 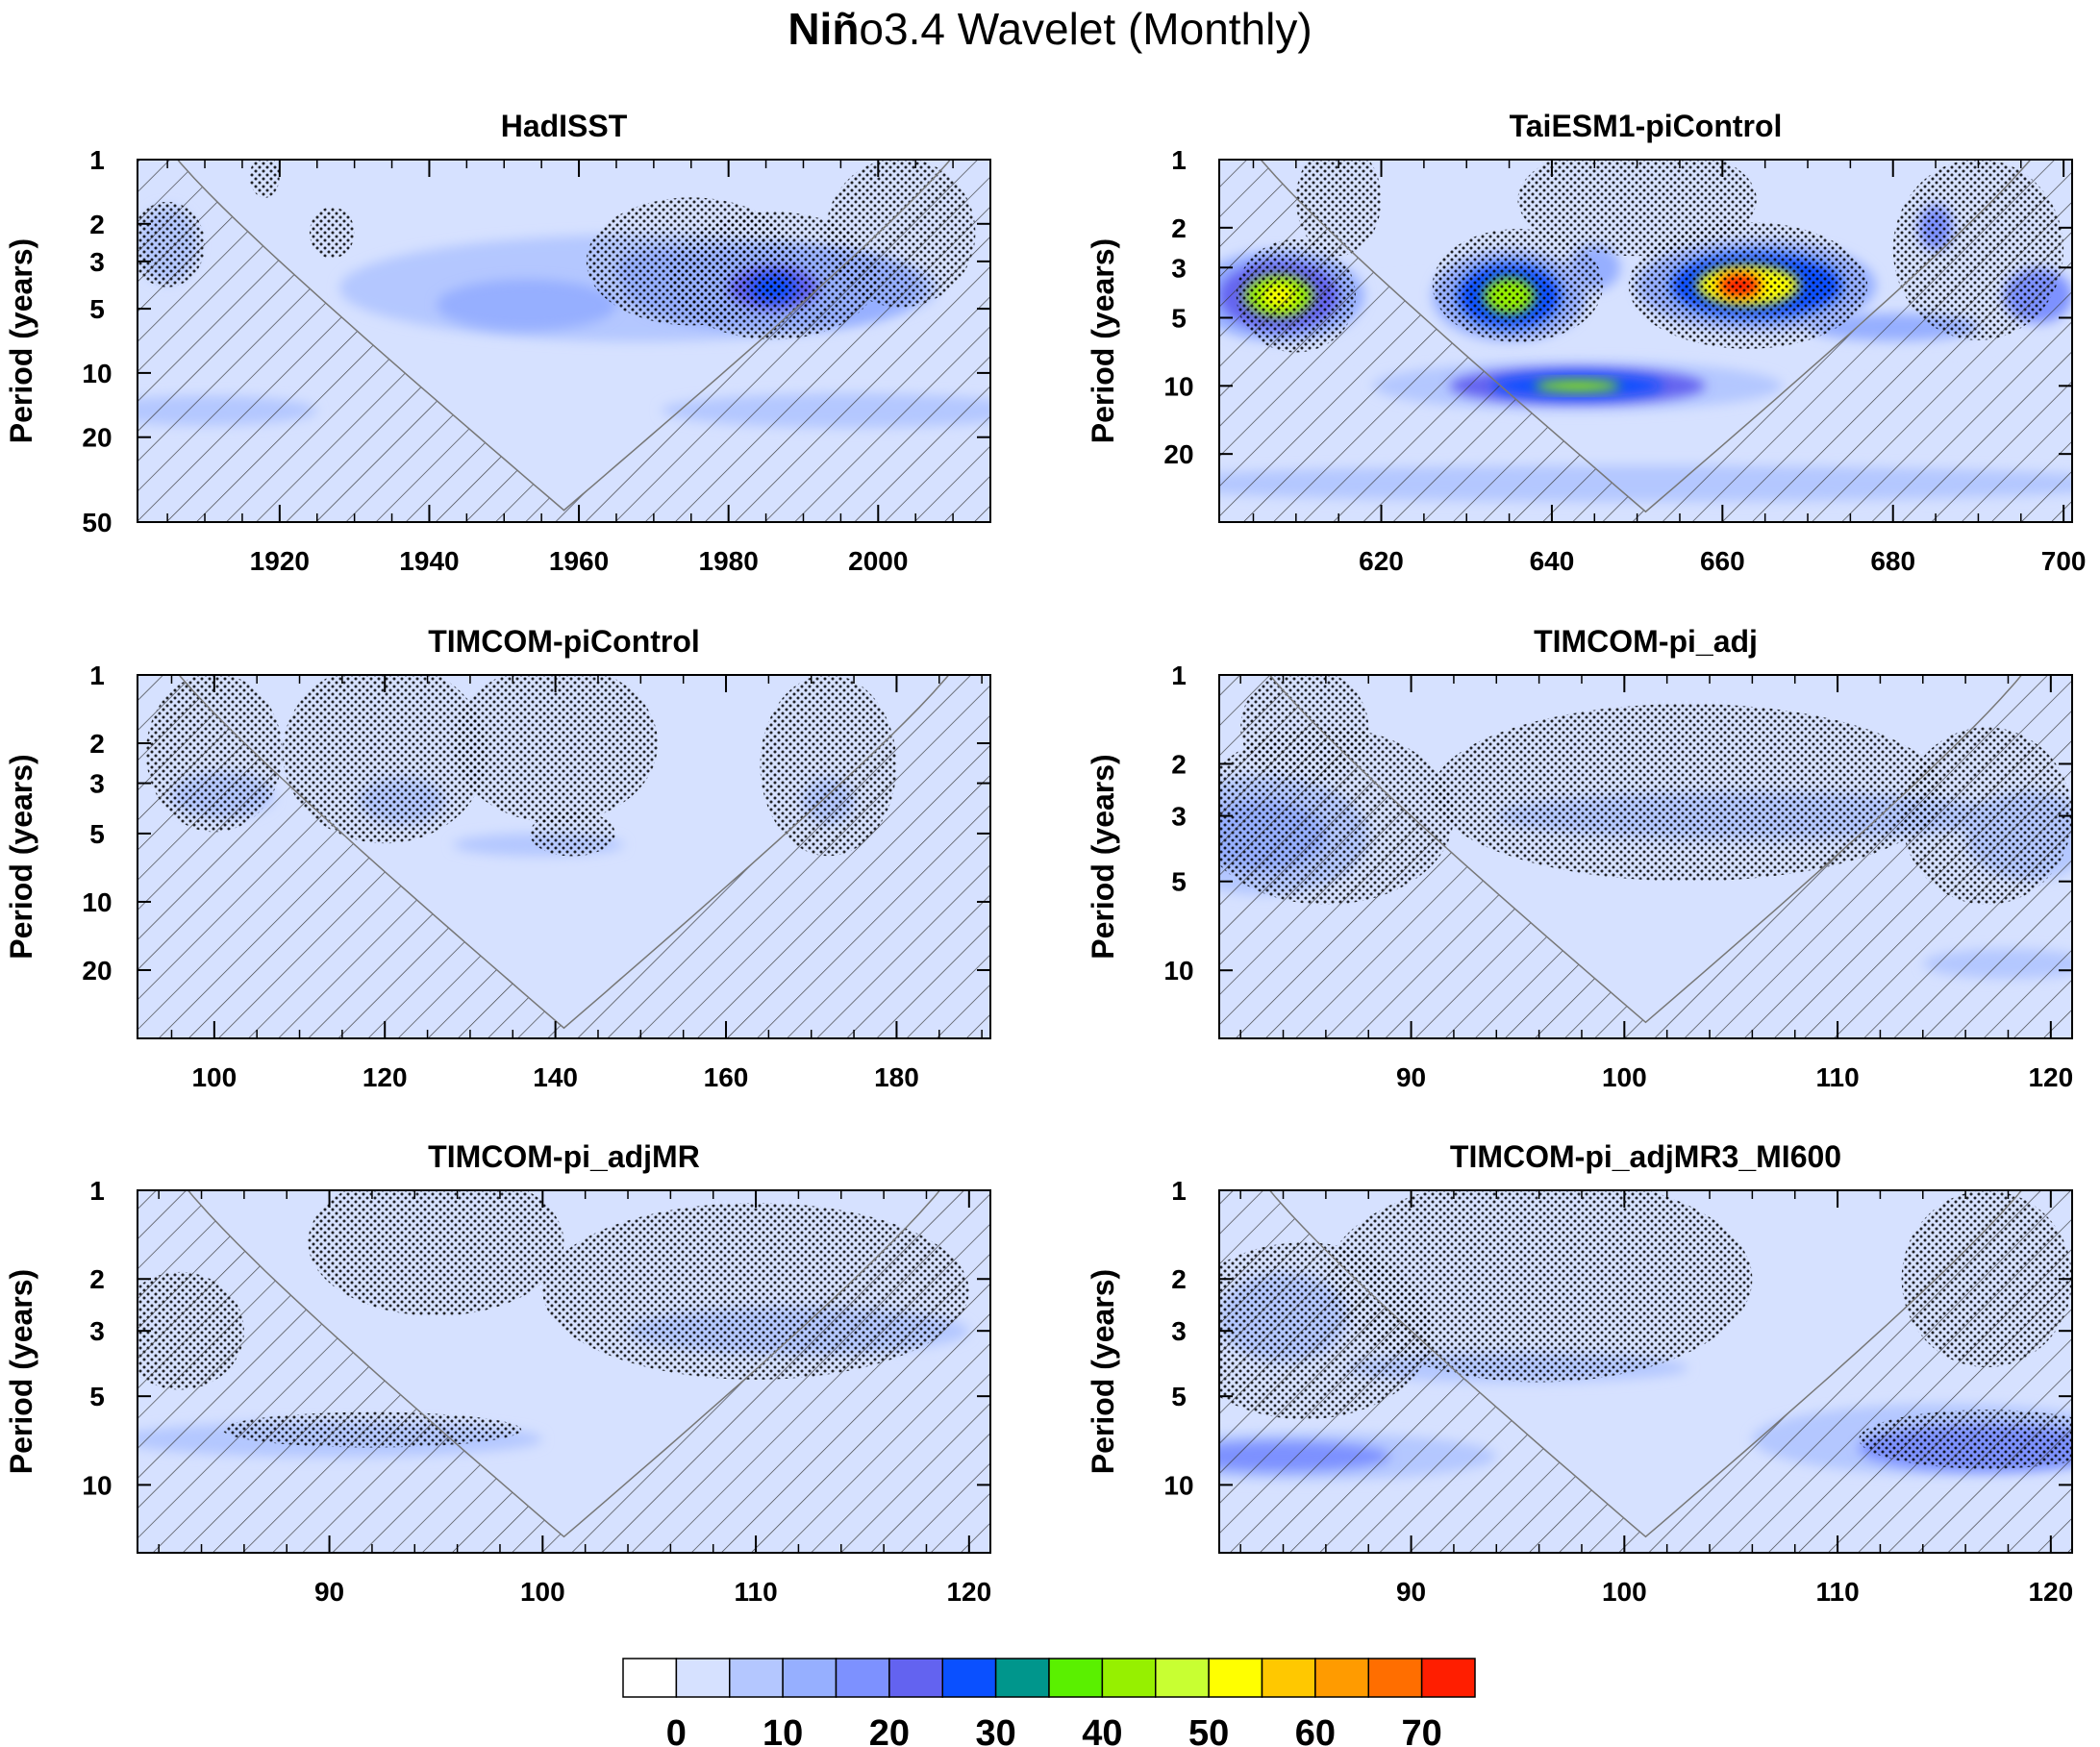 I want to click on colorbar-label: 50, so click(x=1209, y=1730).